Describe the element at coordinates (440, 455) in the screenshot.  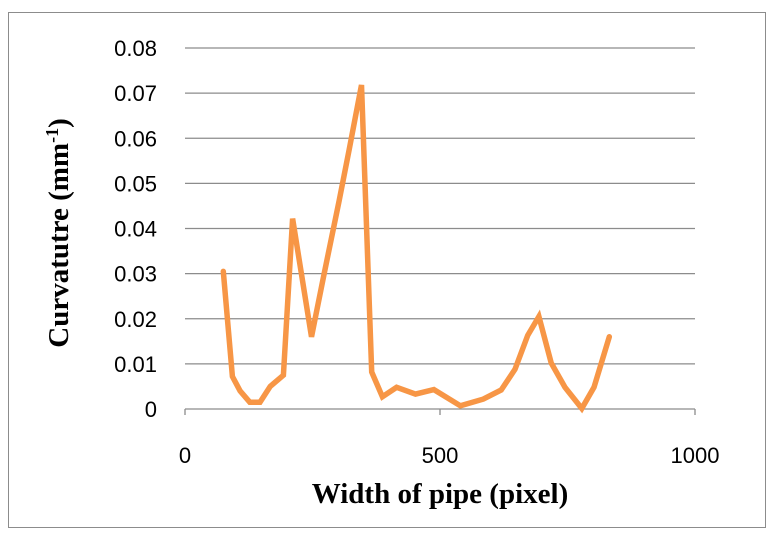
I see `x-tick-label: 500` at that location.